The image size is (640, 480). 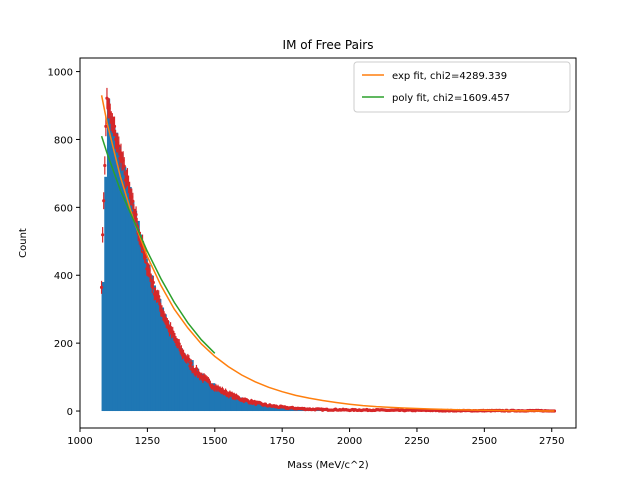 I want to click on y-tick-label: 800, so click(x=63, y=140).